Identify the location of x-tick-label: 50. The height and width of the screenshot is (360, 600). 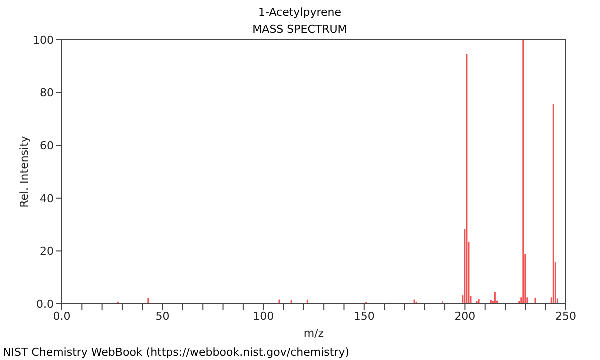
(163, 316).